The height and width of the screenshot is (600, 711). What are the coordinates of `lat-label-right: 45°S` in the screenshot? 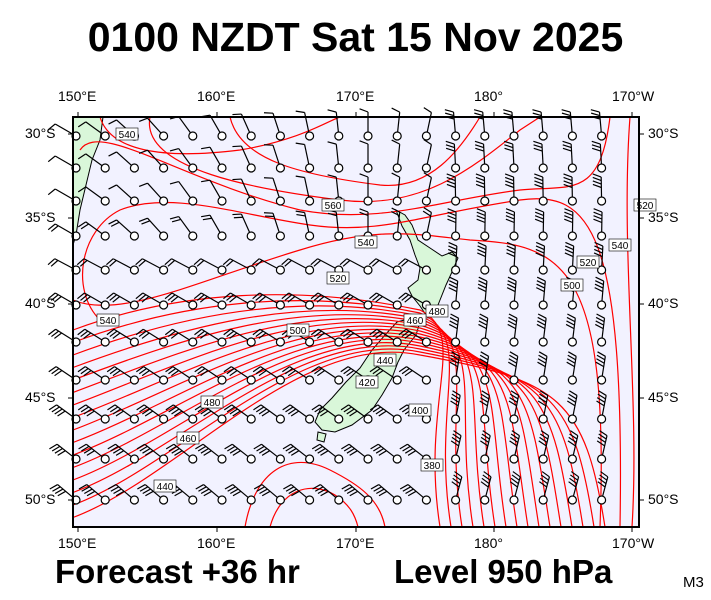 It's located at (663, 397).